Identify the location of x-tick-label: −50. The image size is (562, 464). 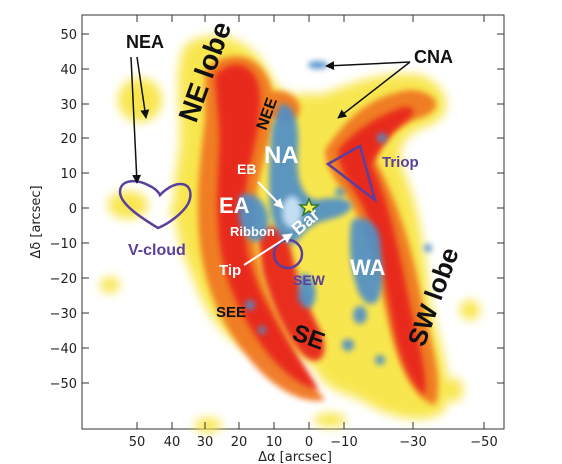
(483, 442).